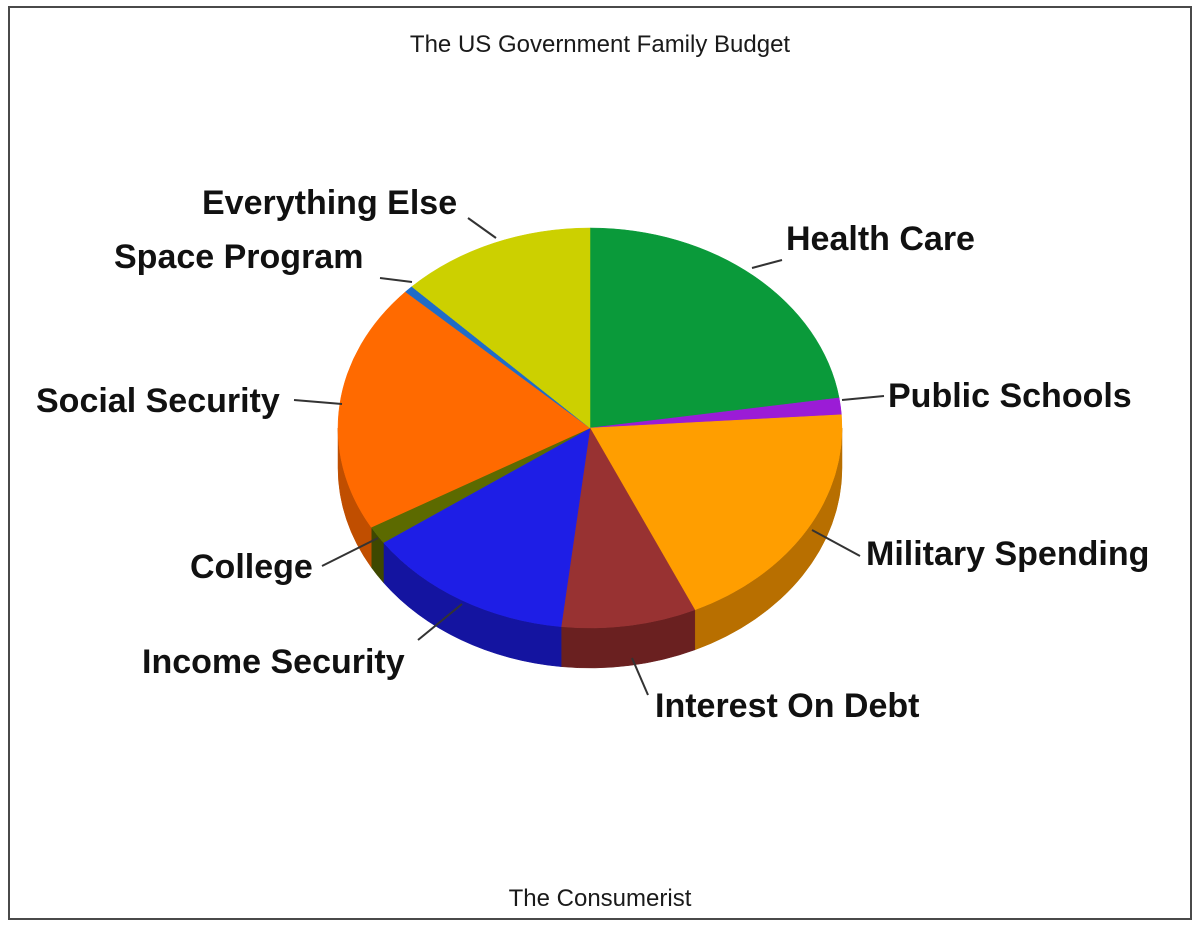 The width and height of the screenshot is (1200, 929). I want to click on slice-label-health-care: Health Care, so click(880, 239).